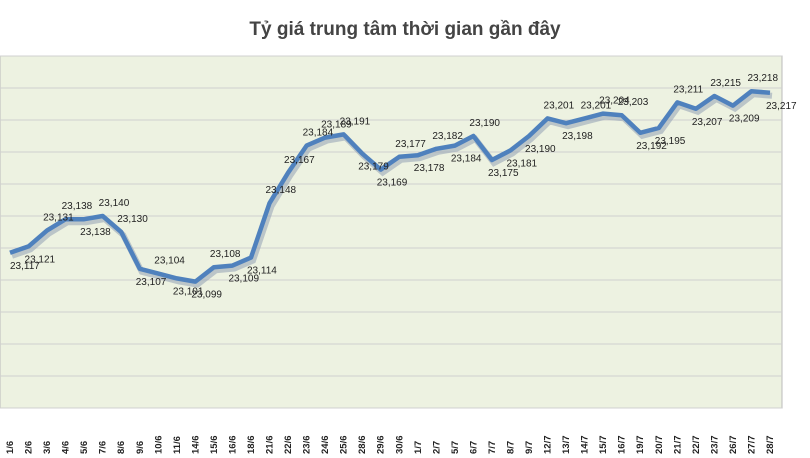 The width and height of the screenshot is (810, 458). I want to click on data-label: 23,108, so click(225, 254).